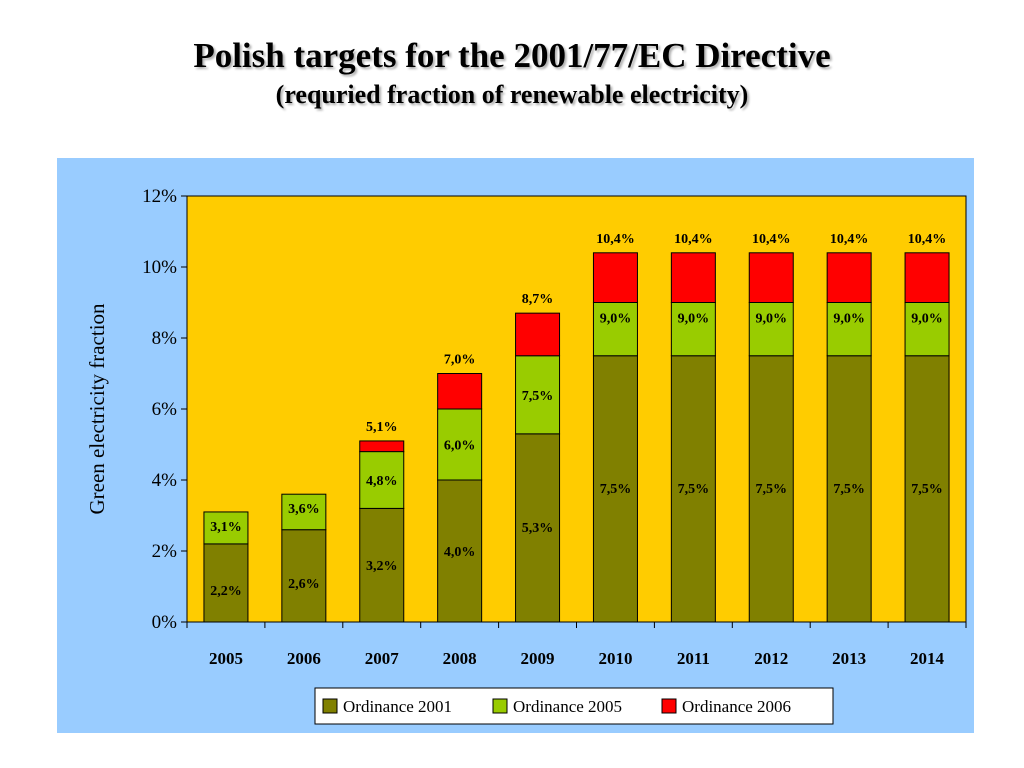 The height and width of the screenshot is (768, 1024). Describe the element at coordinates (615, 658) in the screenshot. I see `x-category-label: 2010` at that location.